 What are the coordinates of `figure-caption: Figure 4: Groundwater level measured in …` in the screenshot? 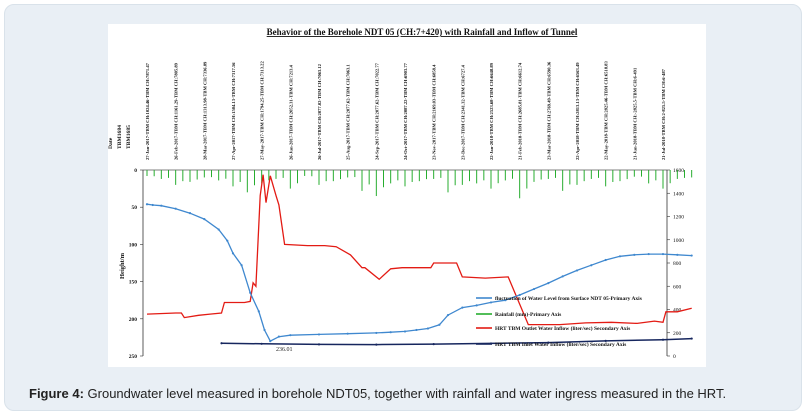 It's located at (409, 393).